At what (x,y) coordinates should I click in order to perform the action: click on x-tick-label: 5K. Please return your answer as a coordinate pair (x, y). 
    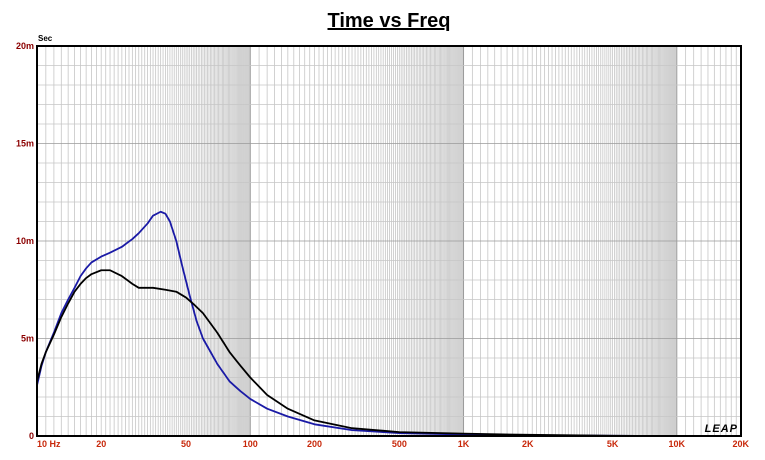
    Looking at the image, I should click on (613, 444).